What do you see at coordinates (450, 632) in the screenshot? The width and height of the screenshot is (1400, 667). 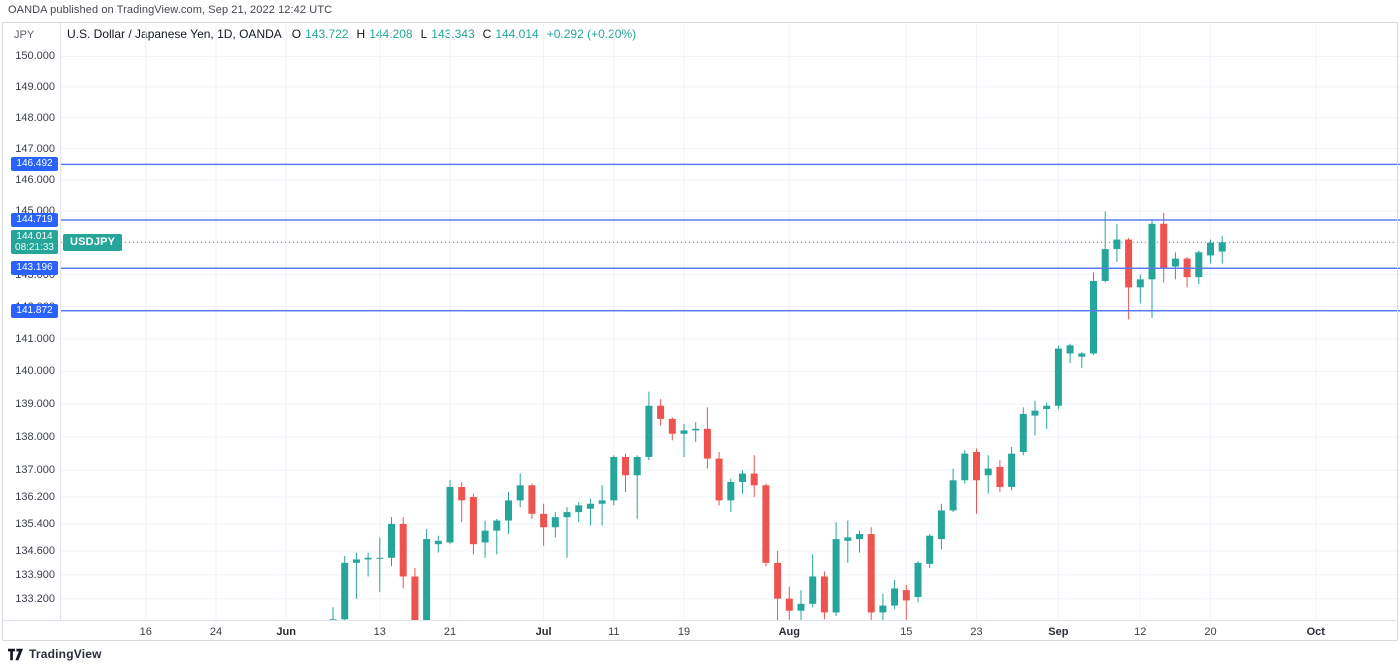 I see `time-tick-label: 21` at bounding box center [450, 632].